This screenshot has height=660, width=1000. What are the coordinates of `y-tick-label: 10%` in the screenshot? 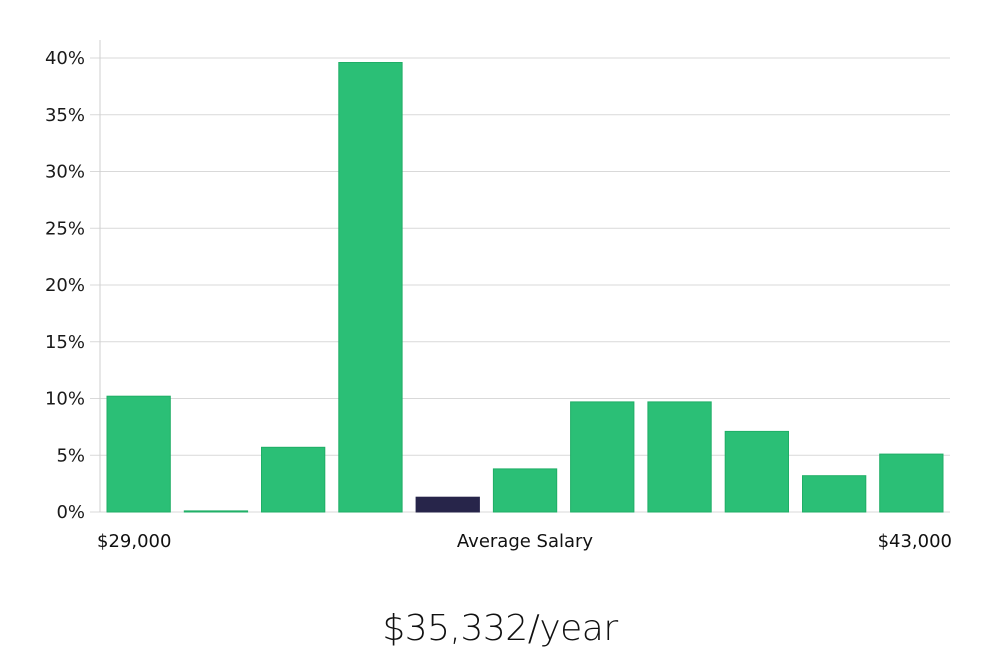 It's located at (65, 399).